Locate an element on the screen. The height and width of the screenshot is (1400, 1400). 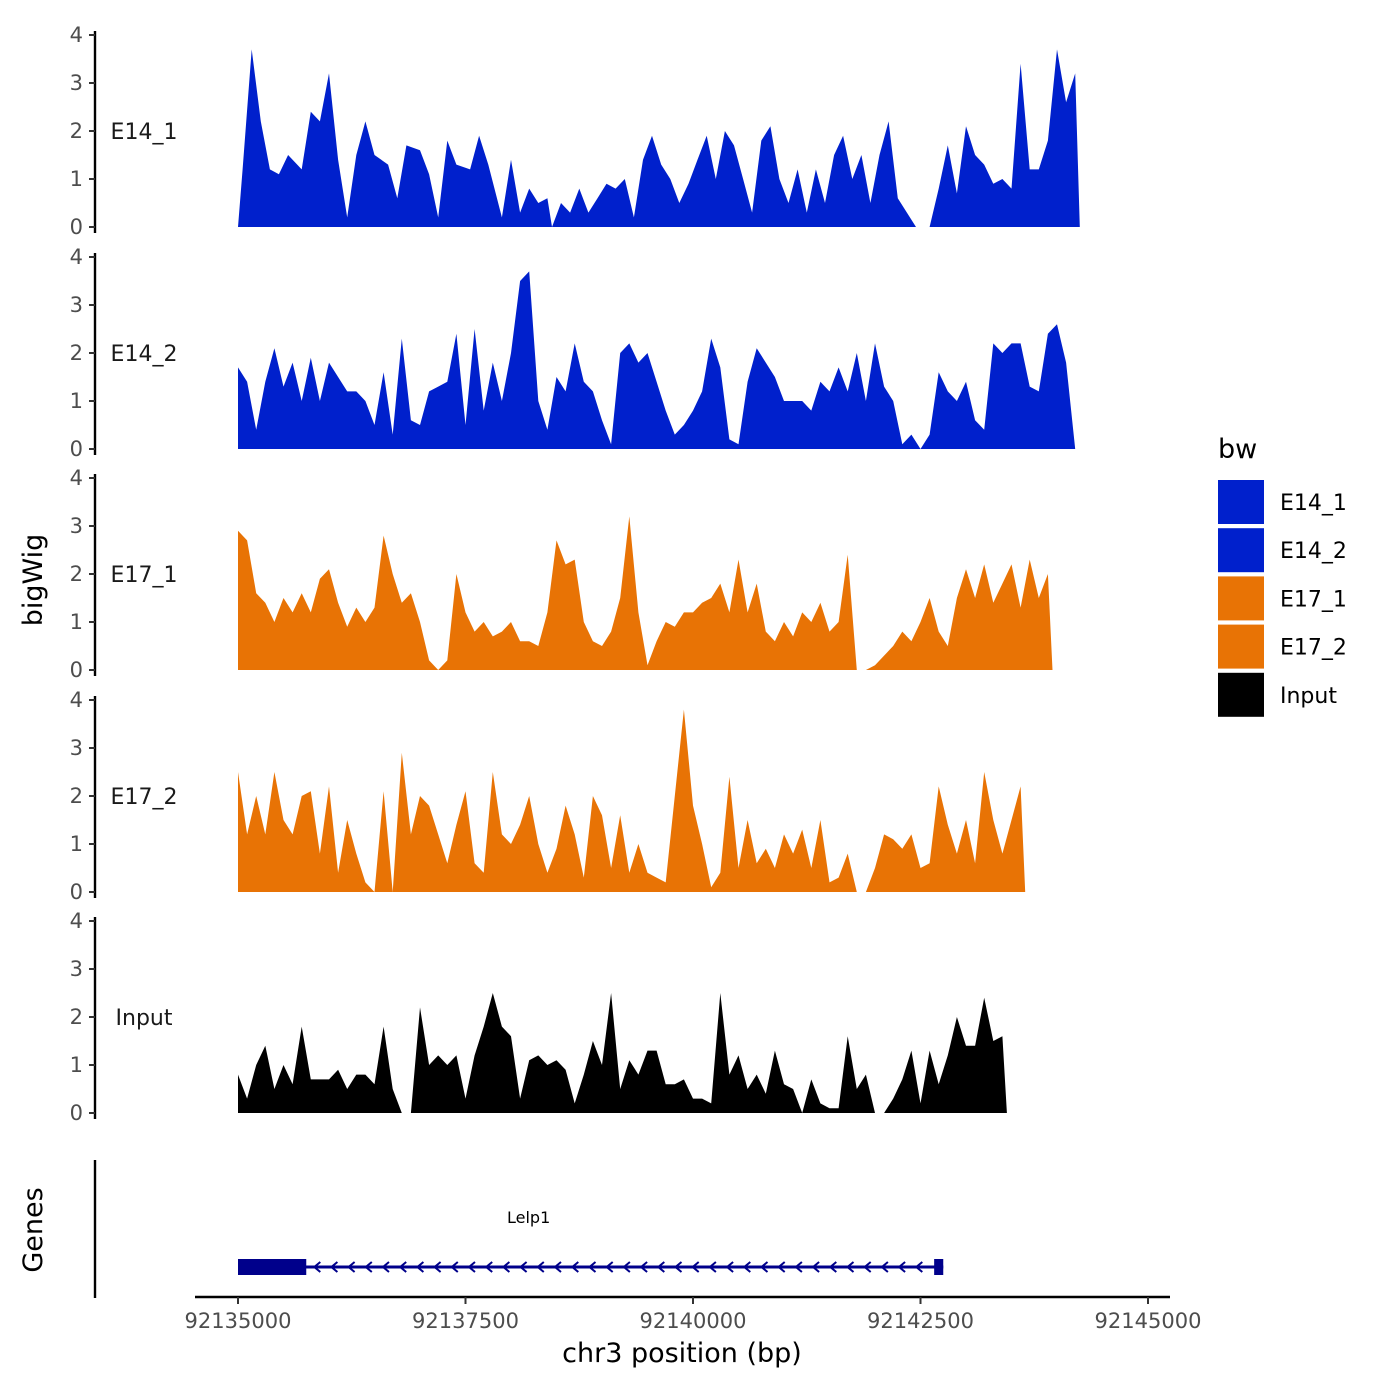
legend: bw E14_1 E14_2 E17_1 E17_2 Input is located at coordinates (1282, 575).